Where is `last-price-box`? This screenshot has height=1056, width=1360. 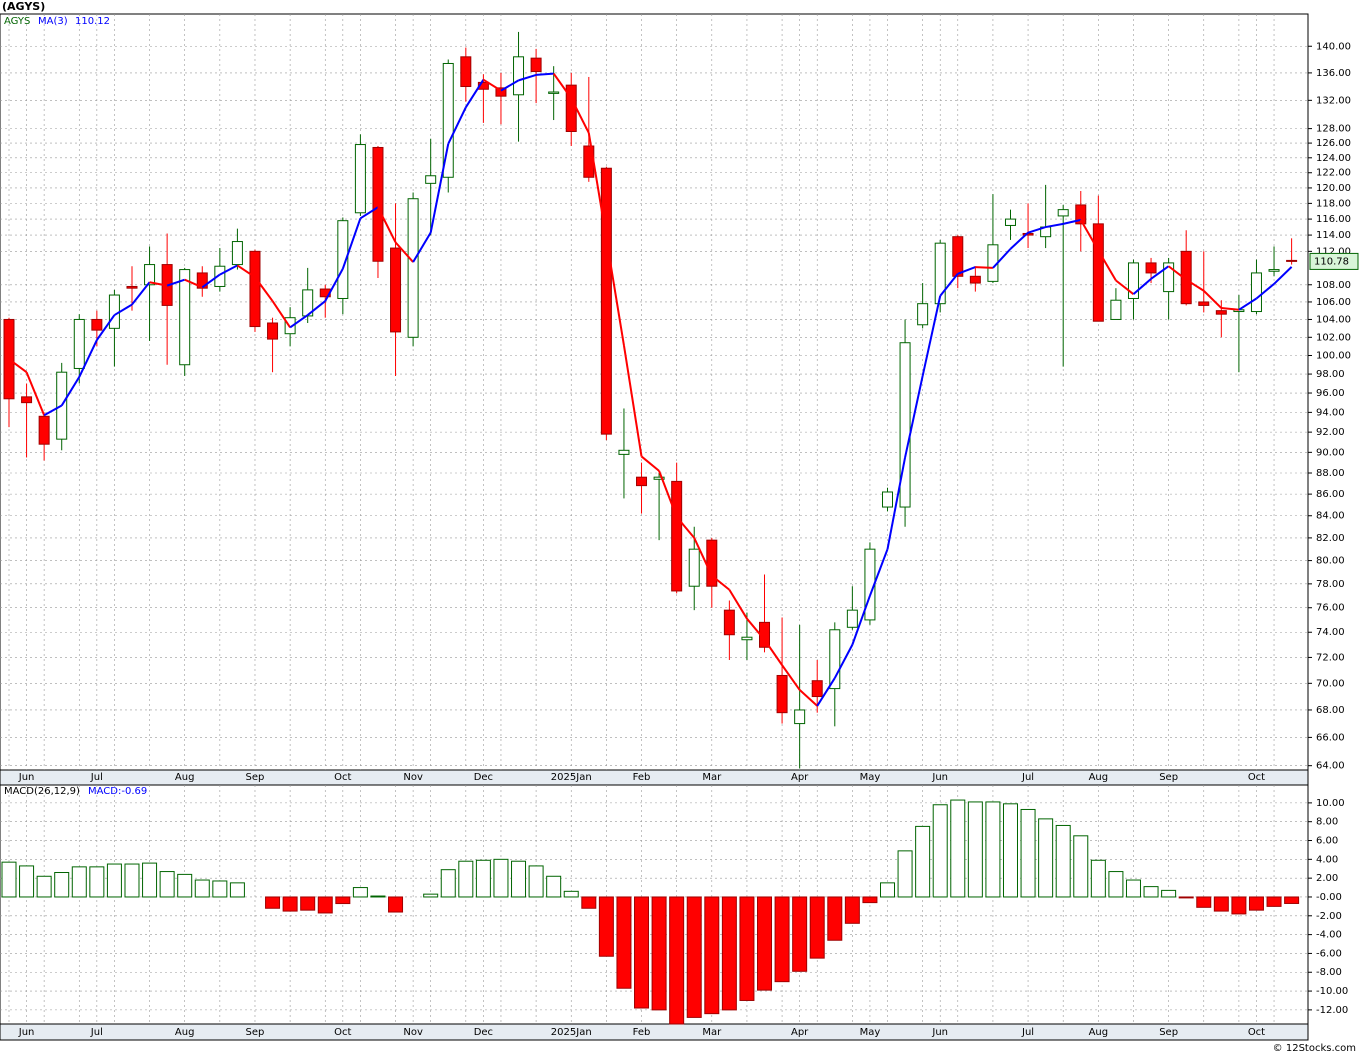
last-price-box is located at coordinates (1334, 261).